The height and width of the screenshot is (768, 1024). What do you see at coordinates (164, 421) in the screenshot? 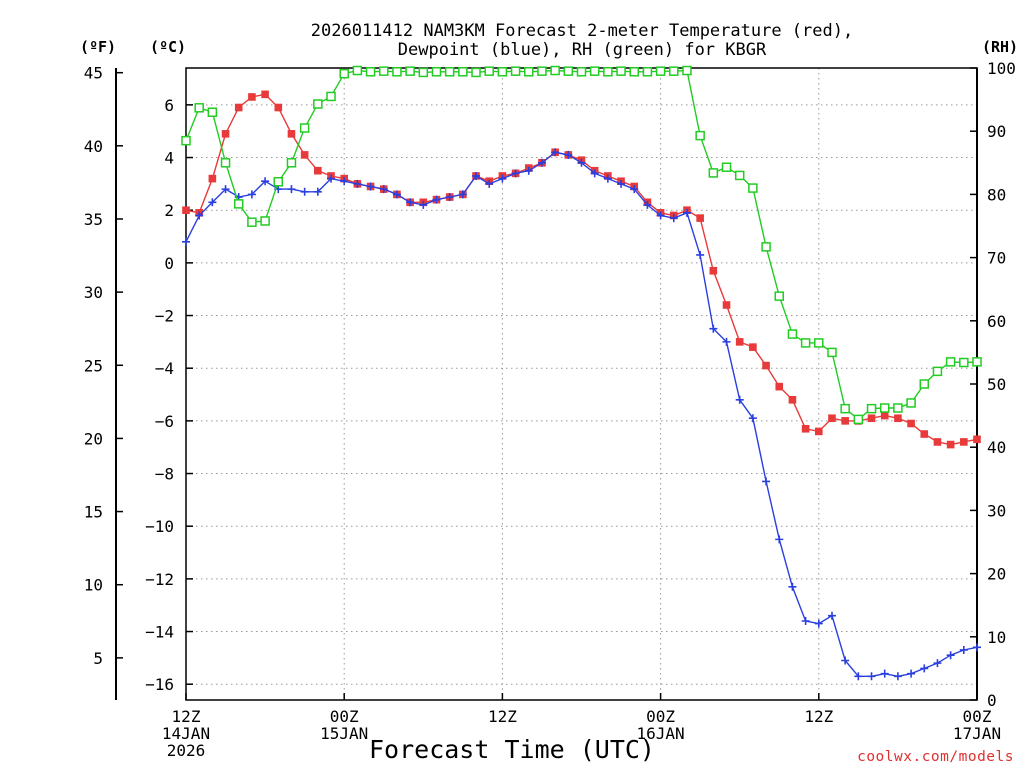
I see `celsius-tick-label: −6` at bounding box center [164, 421].